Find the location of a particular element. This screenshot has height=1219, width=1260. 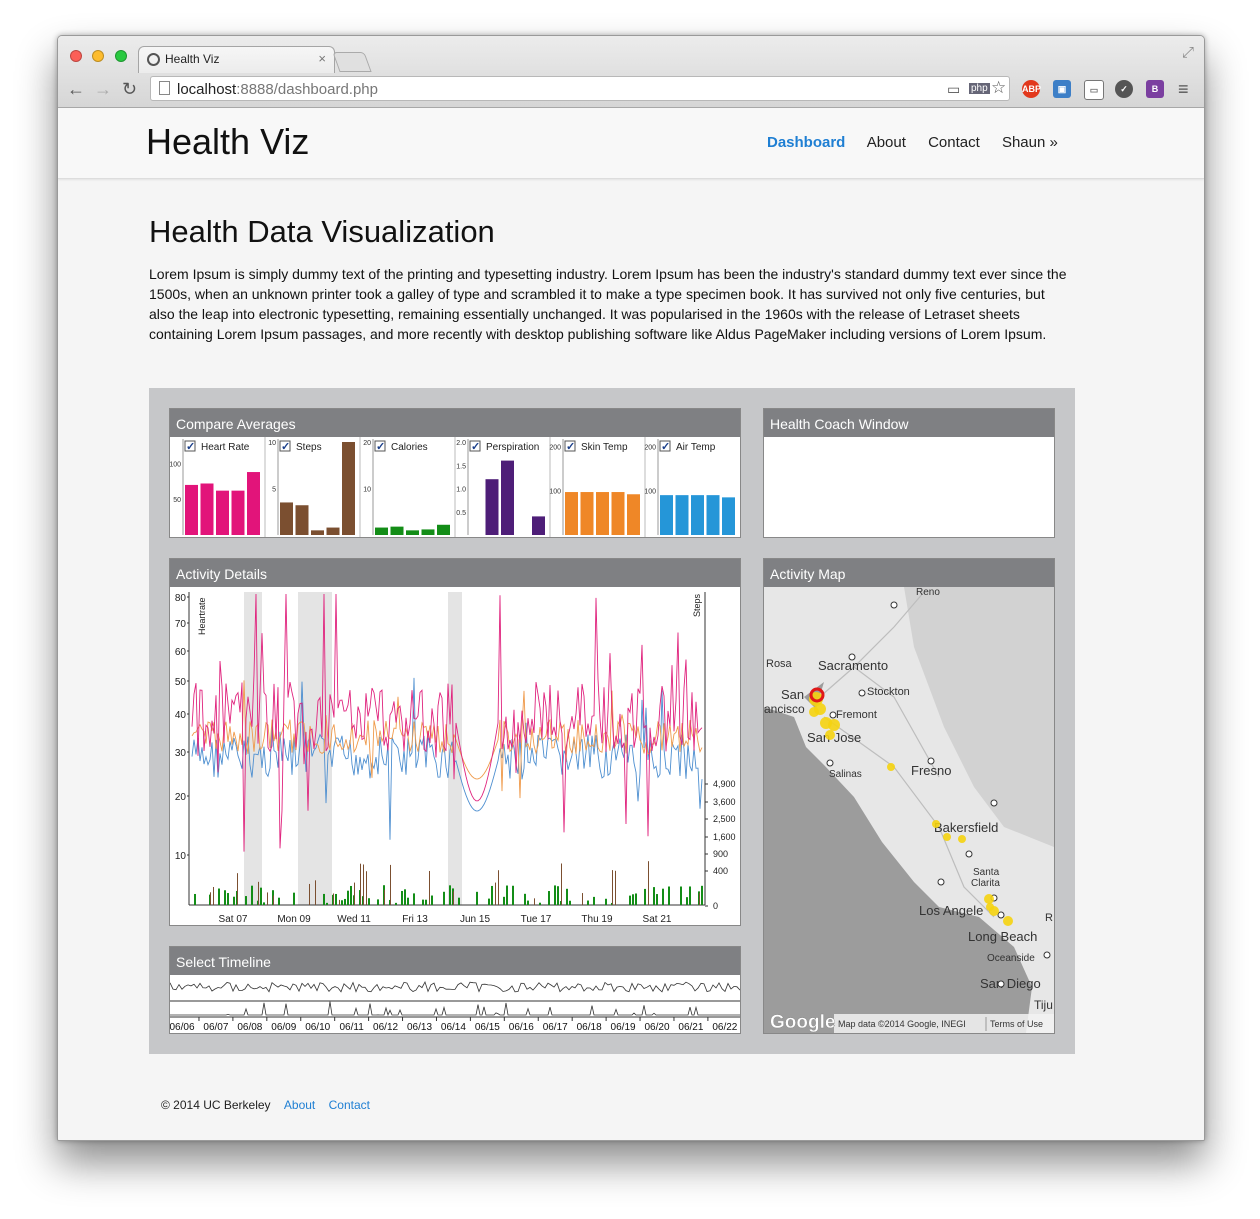

timeline-tick-label: 06/15 is located at coordinates (487, 1027).